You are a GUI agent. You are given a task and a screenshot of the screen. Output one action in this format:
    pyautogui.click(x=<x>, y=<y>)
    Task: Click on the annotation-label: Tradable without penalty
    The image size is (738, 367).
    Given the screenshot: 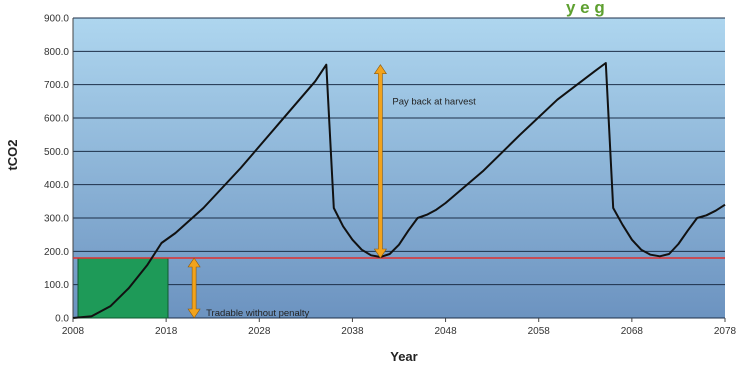 What is the action you would take?
    pyautogui.click(x=257, y=313)
    